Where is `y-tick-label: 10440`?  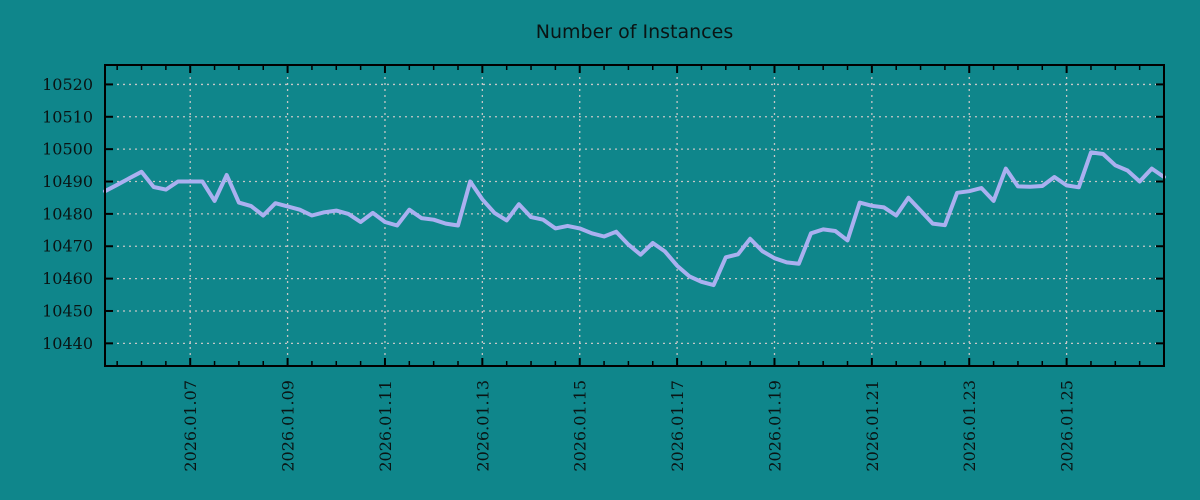 y-tick-label: 10440 is located at coordinates (67, 343).